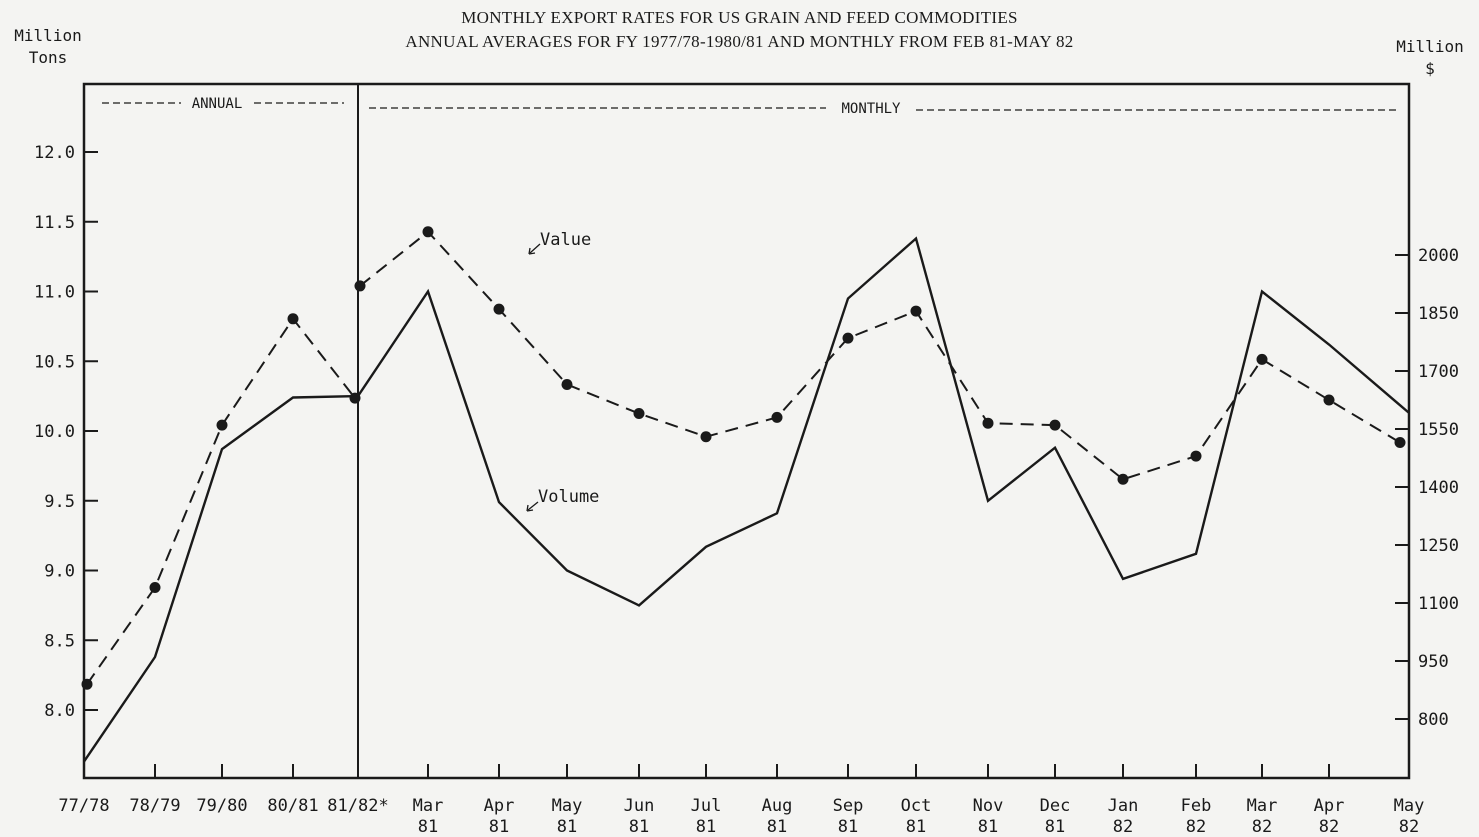  Describe the element at coordinates (1438, 546) in the screenshot. I see `right-axis-tick-label: 1250` at that location.